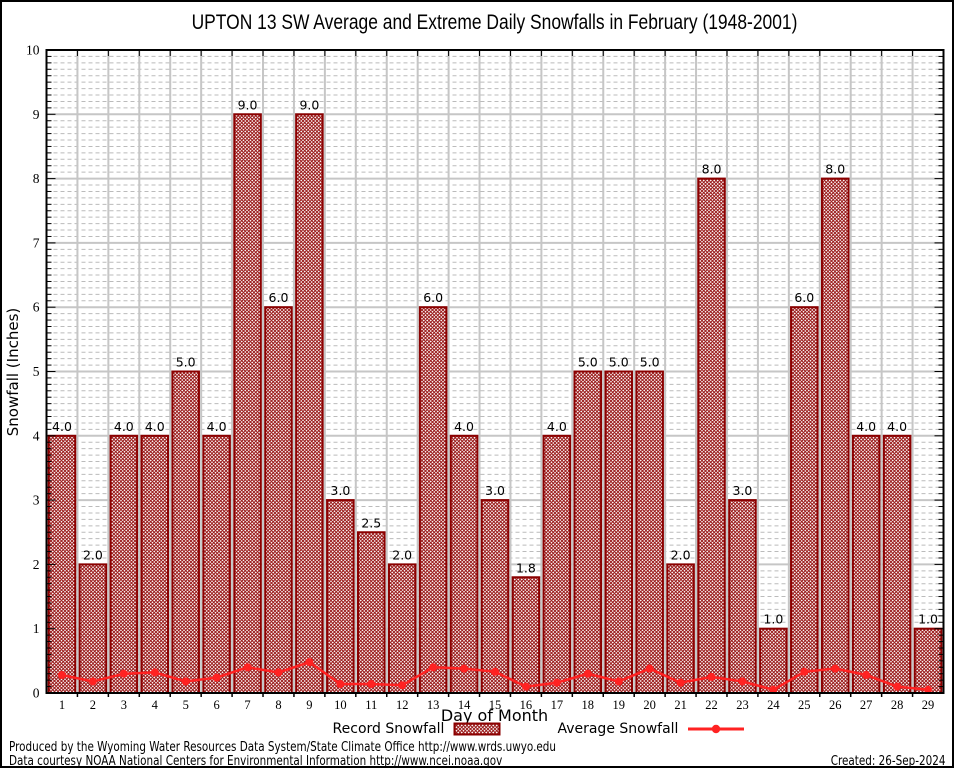  I want to click on bar-value-label-day-24: 1.0, so click(773, 619).